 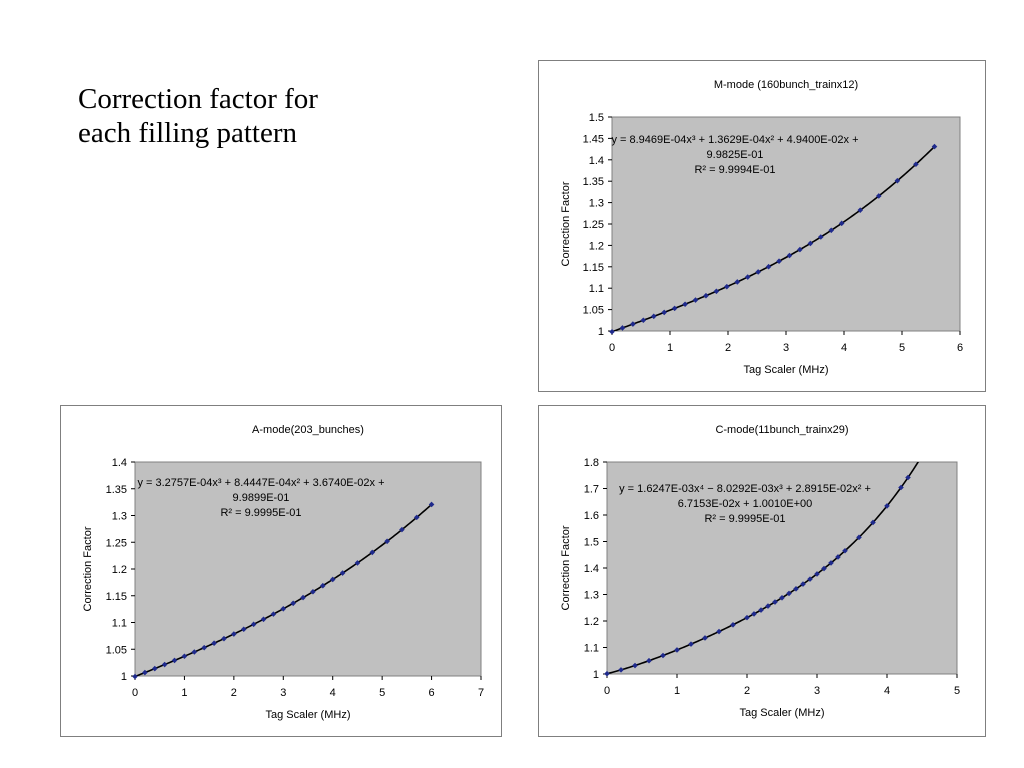 I want to click on y-tick-label: 1.05, so click(x=593, y=311).